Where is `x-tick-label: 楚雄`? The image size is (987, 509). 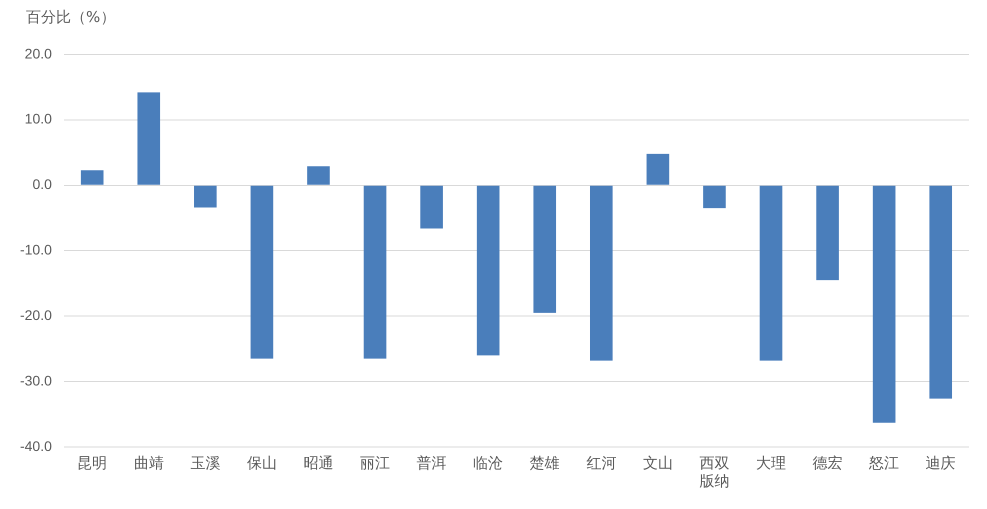
x-tick-label: 楚雄 is located at coordinates (545, 463).